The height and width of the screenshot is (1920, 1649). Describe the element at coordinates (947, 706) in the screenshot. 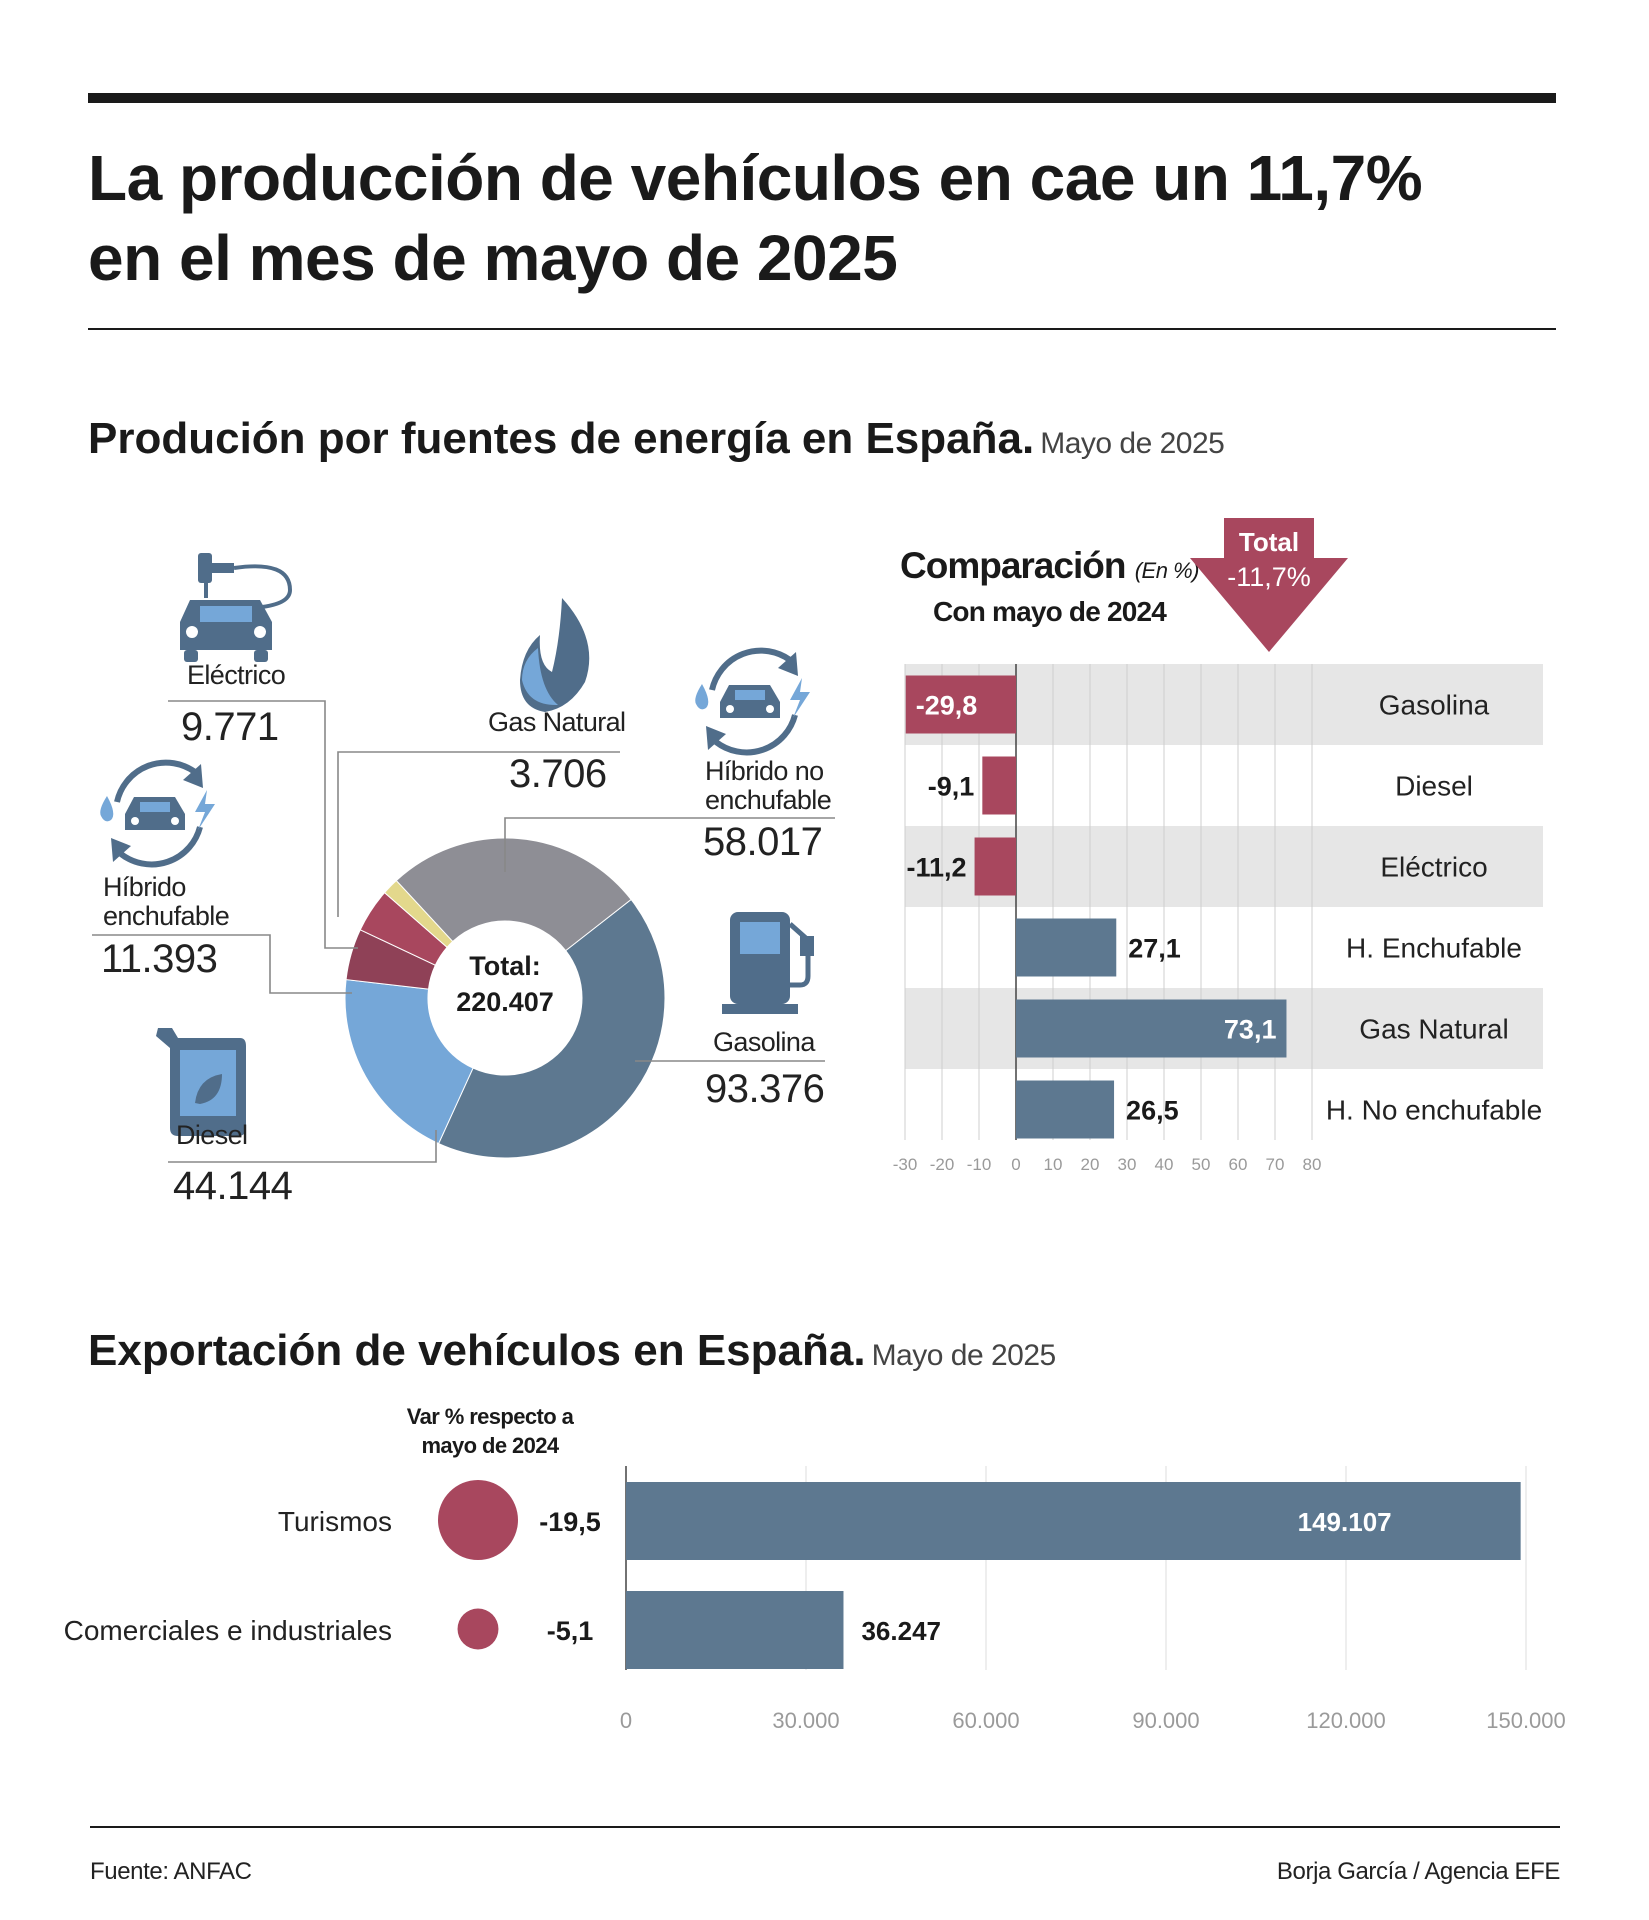

I see `comparison-value-label-gasolina: -29,8` at that location.